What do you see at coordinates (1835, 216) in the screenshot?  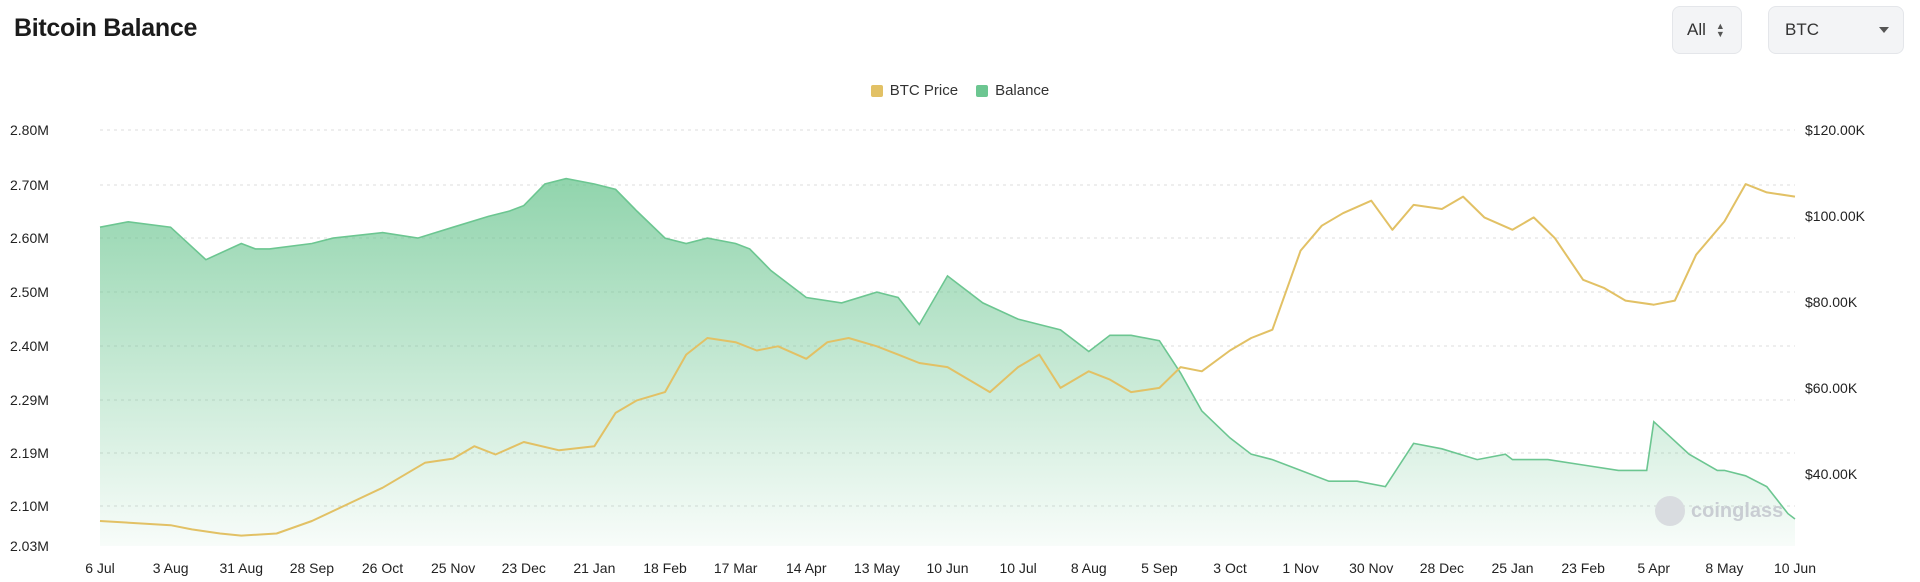 I see `y-right-tick-label: $100.00K` at bounding box center [1835, 216].